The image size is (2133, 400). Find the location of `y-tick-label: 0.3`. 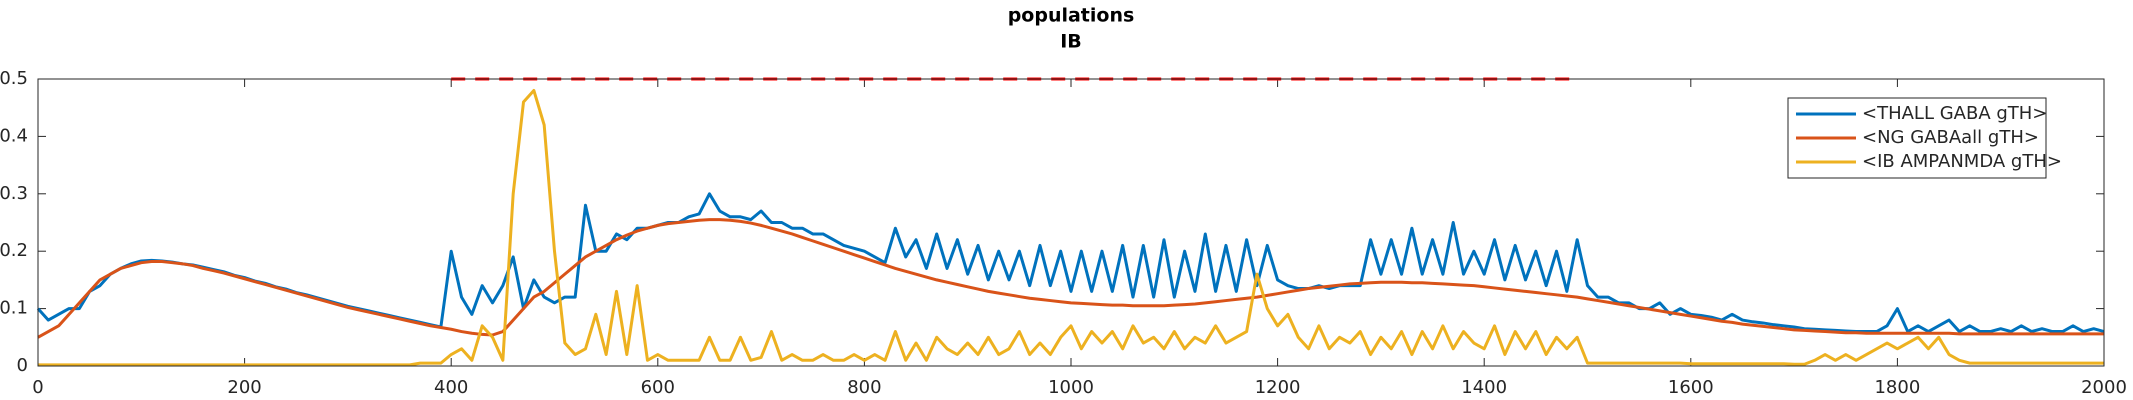

y-tick-label: 0.3 is located at coordinates (14, 193).